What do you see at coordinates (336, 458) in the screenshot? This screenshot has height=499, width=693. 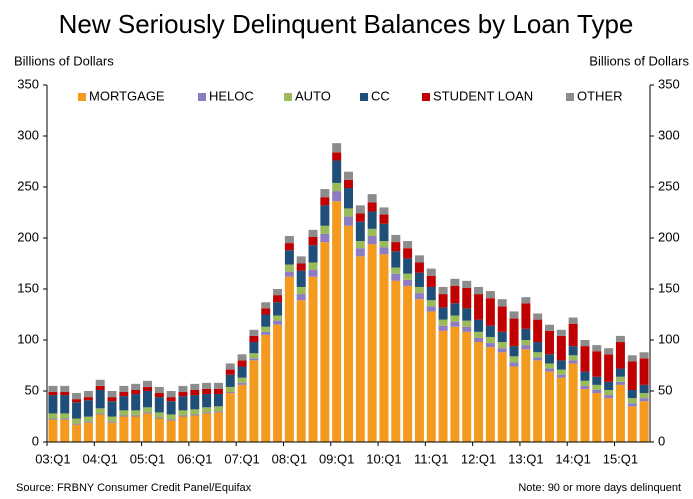 I see `x-tick-label: 09:Q1` at bounding box center [336, 458].